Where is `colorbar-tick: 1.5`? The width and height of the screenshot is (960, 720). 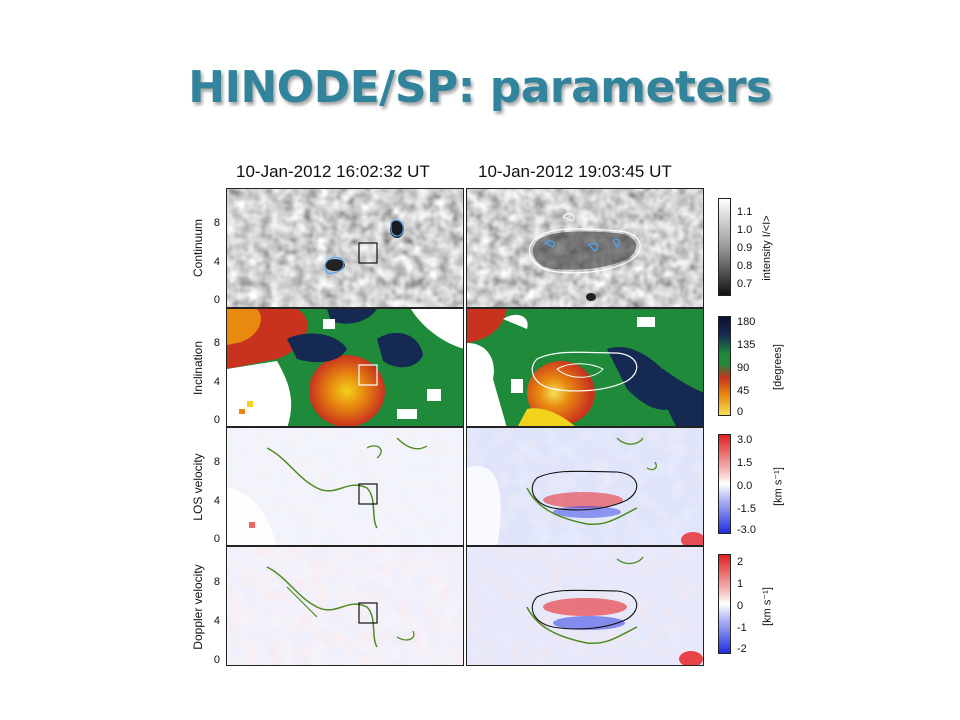 colorbar-tick: 1.5 is located at coordinates (745, 463).